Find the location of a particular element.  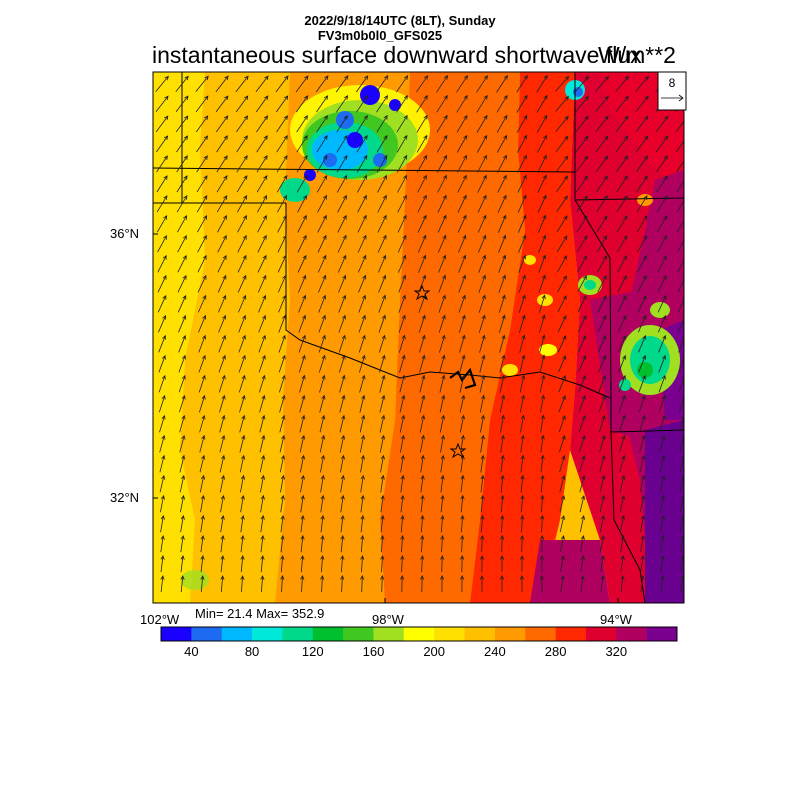

colorbar: 40 80 120 160 200 240 280 320 is located at coordinates (419, 642).